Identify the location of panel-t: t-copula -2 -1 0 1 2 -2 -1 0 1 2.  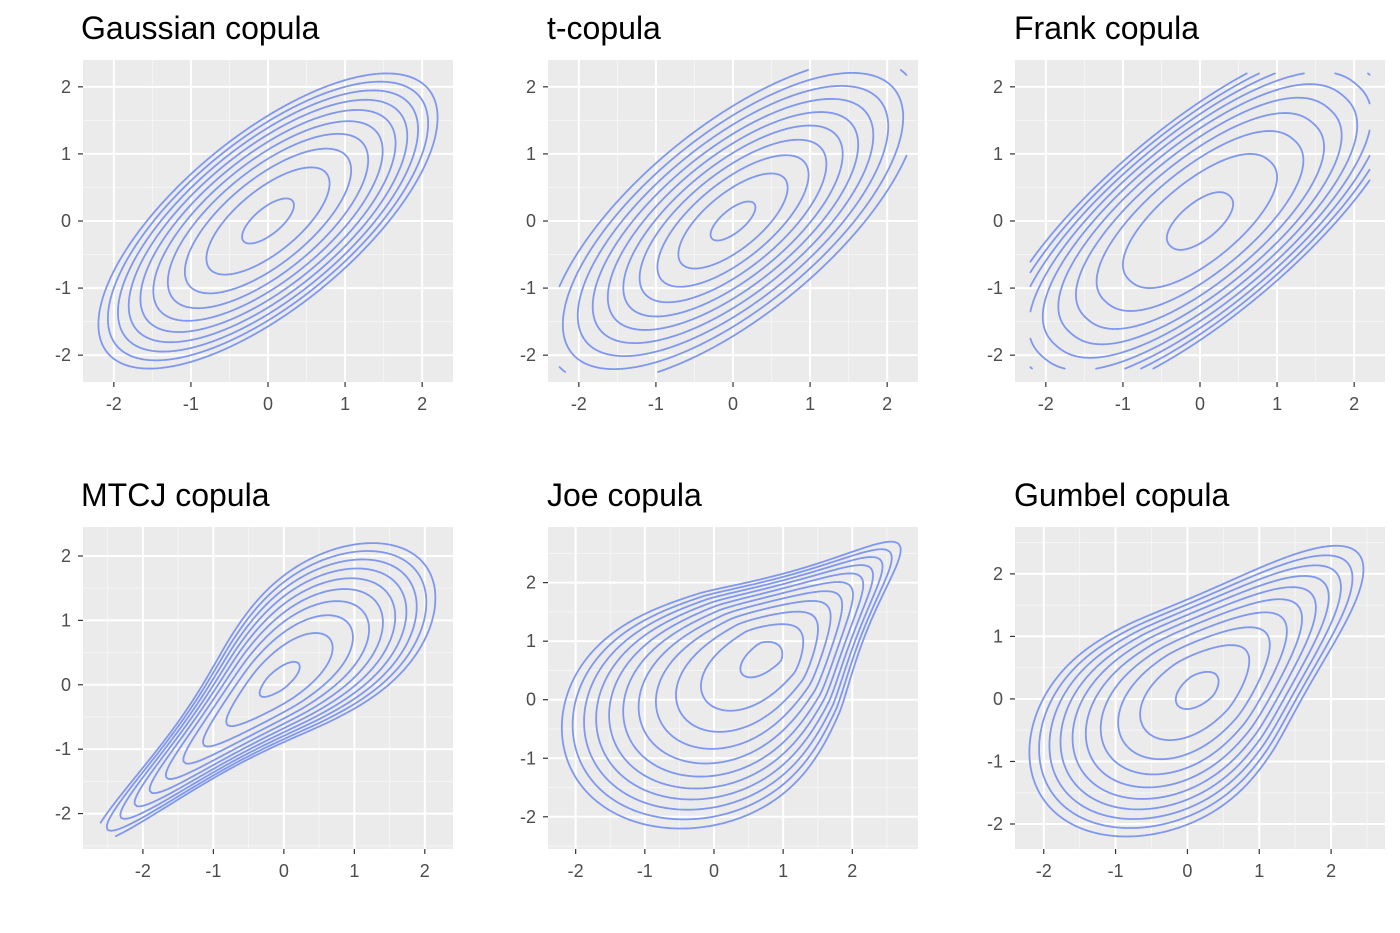
(719, 212).